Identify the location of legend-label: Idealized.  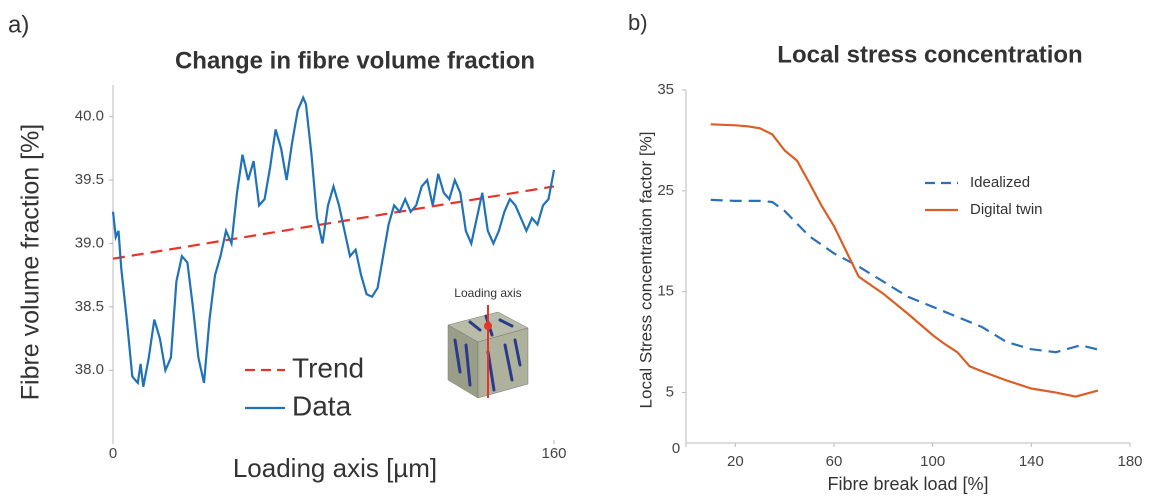
(1000, 182).